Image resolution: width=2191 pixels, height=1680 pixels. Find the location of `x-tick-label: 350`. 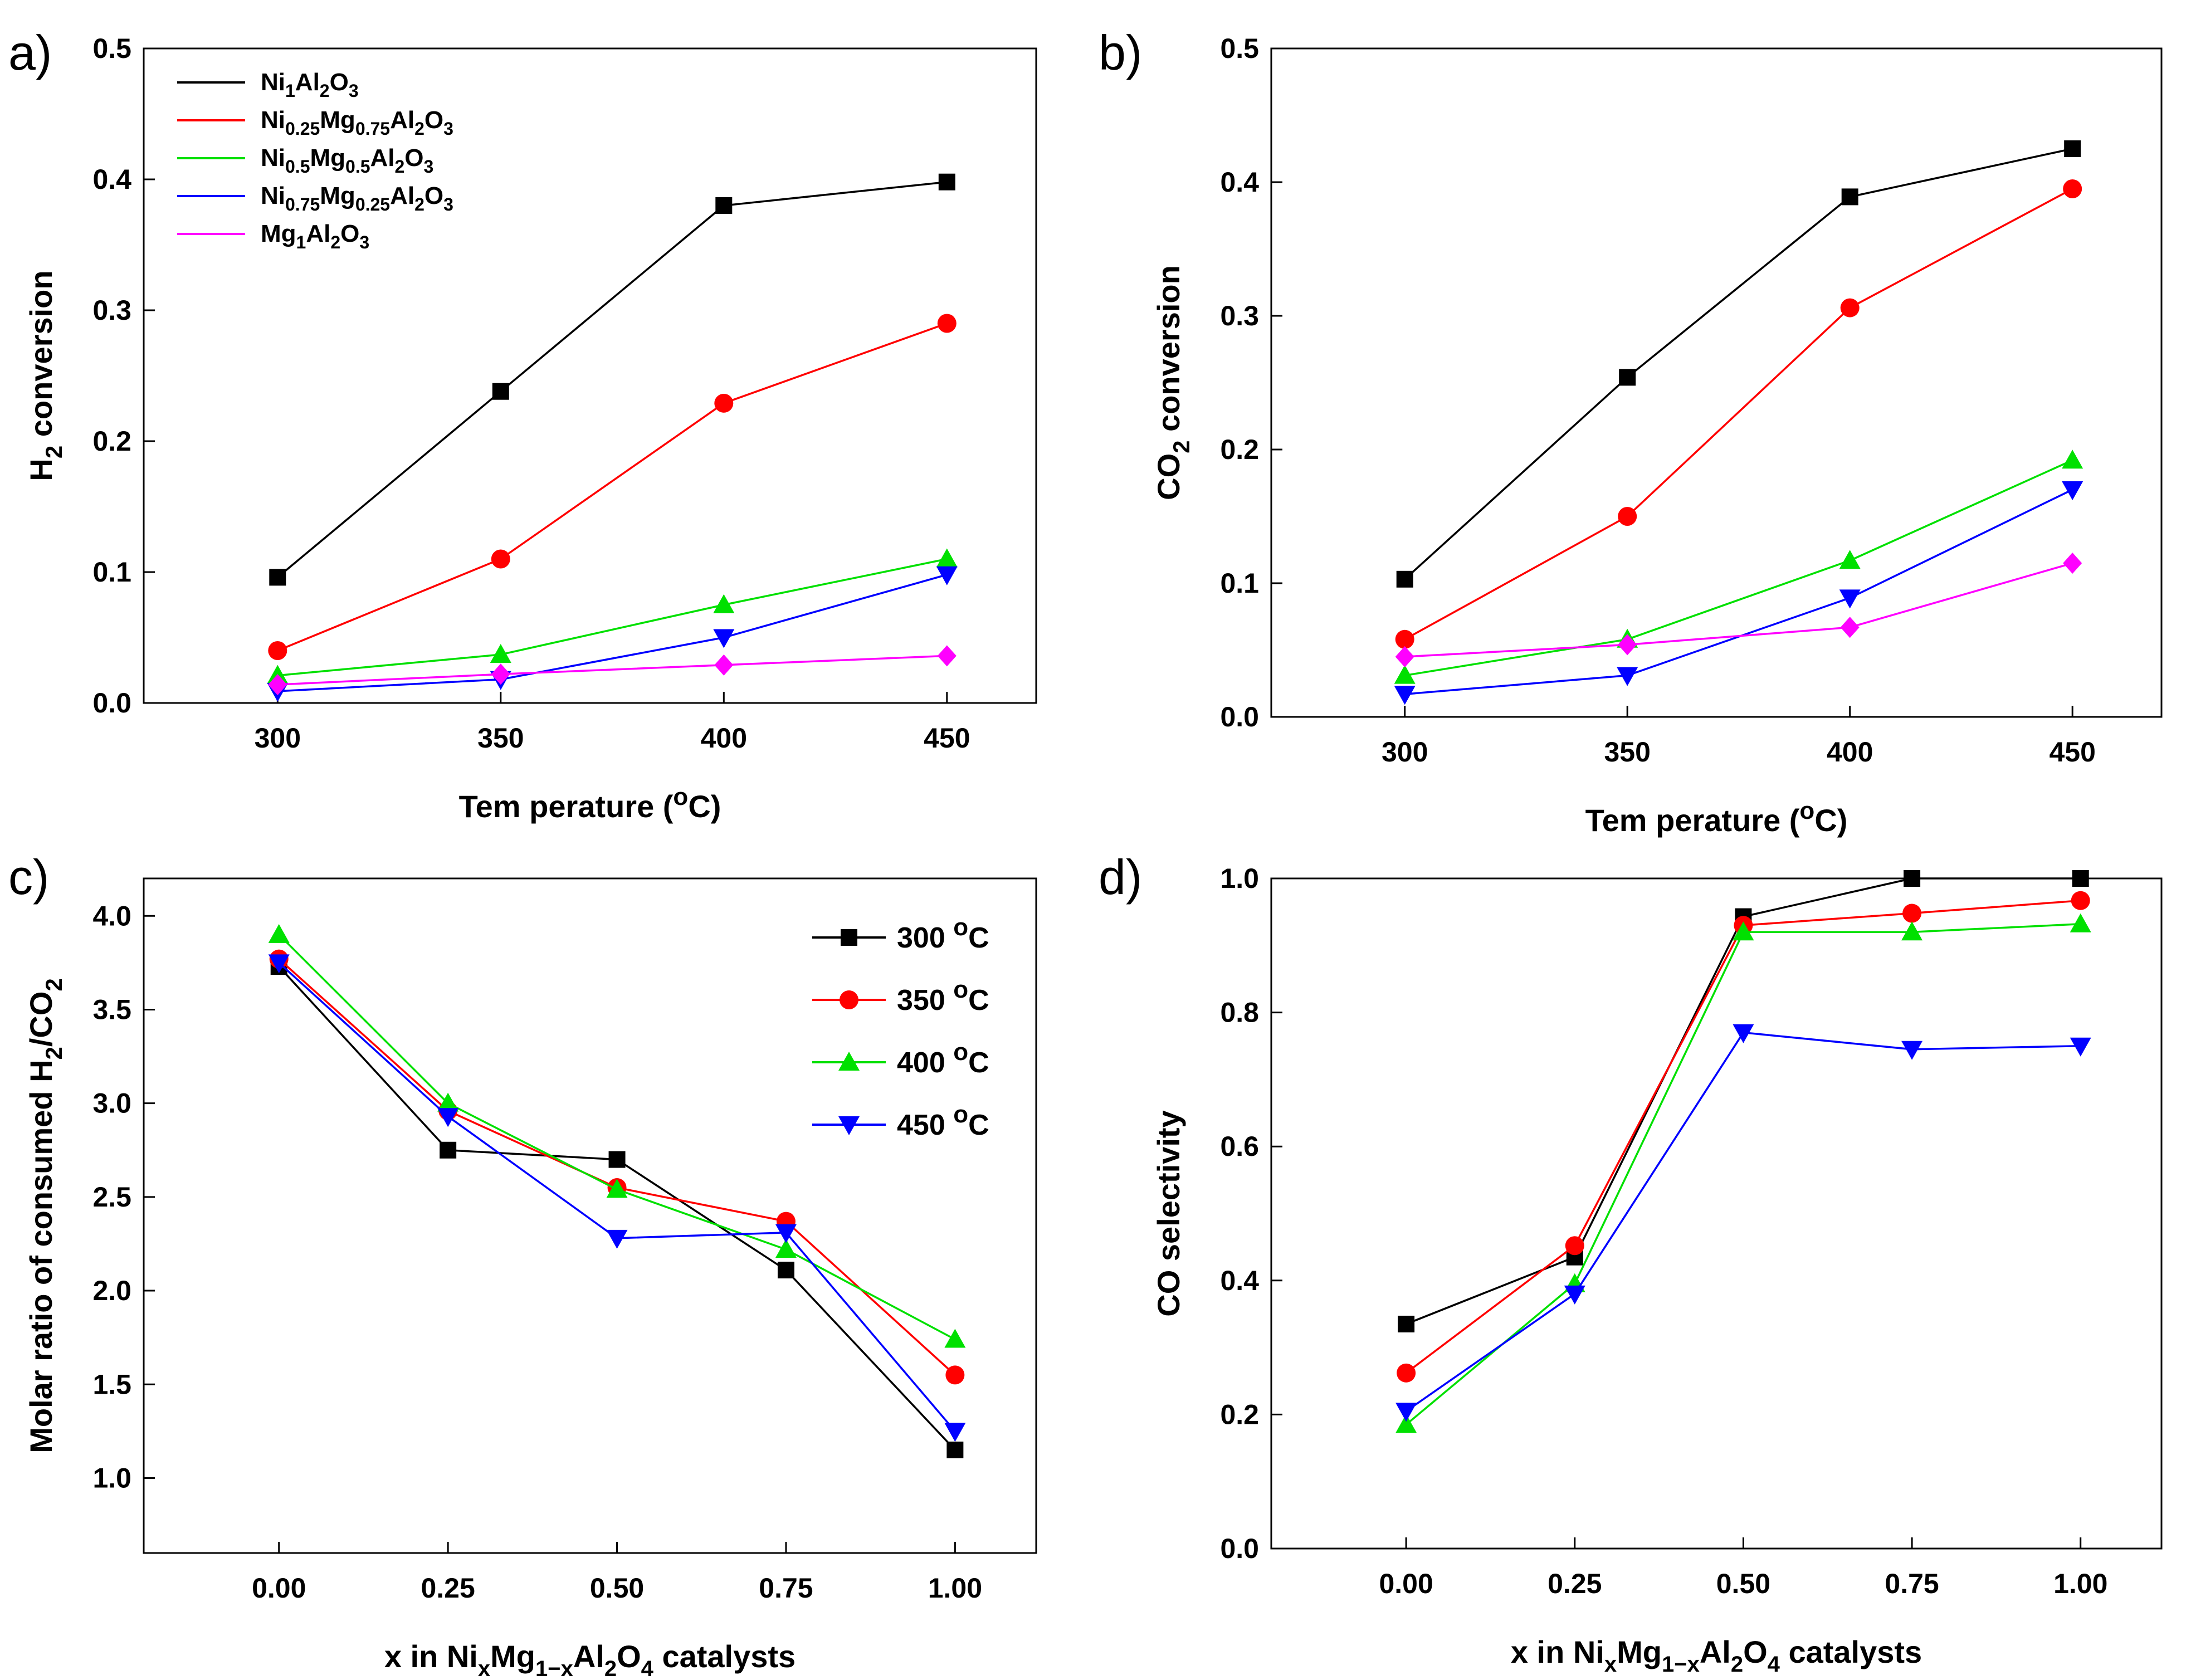

x-tick-label: 350 is located at coordinates (1627, 752).